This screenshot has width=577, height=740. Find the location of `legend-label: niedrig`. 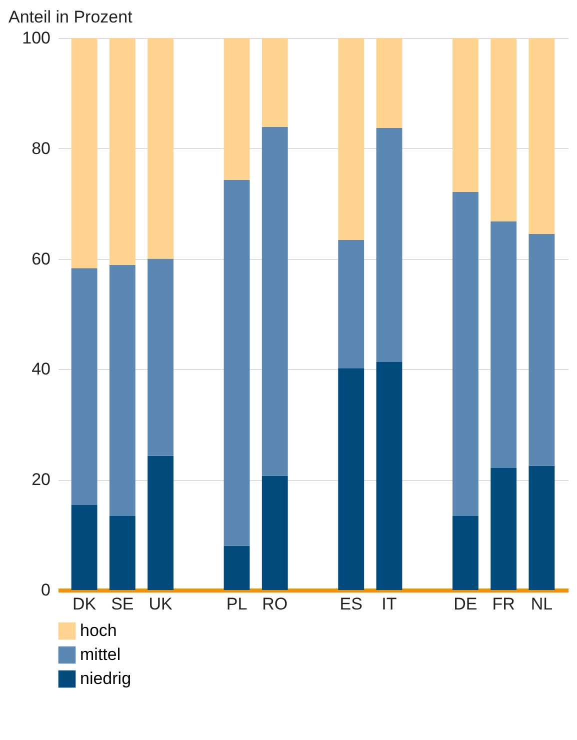

legend-label: niedrig is located at coordinates (106, 678).